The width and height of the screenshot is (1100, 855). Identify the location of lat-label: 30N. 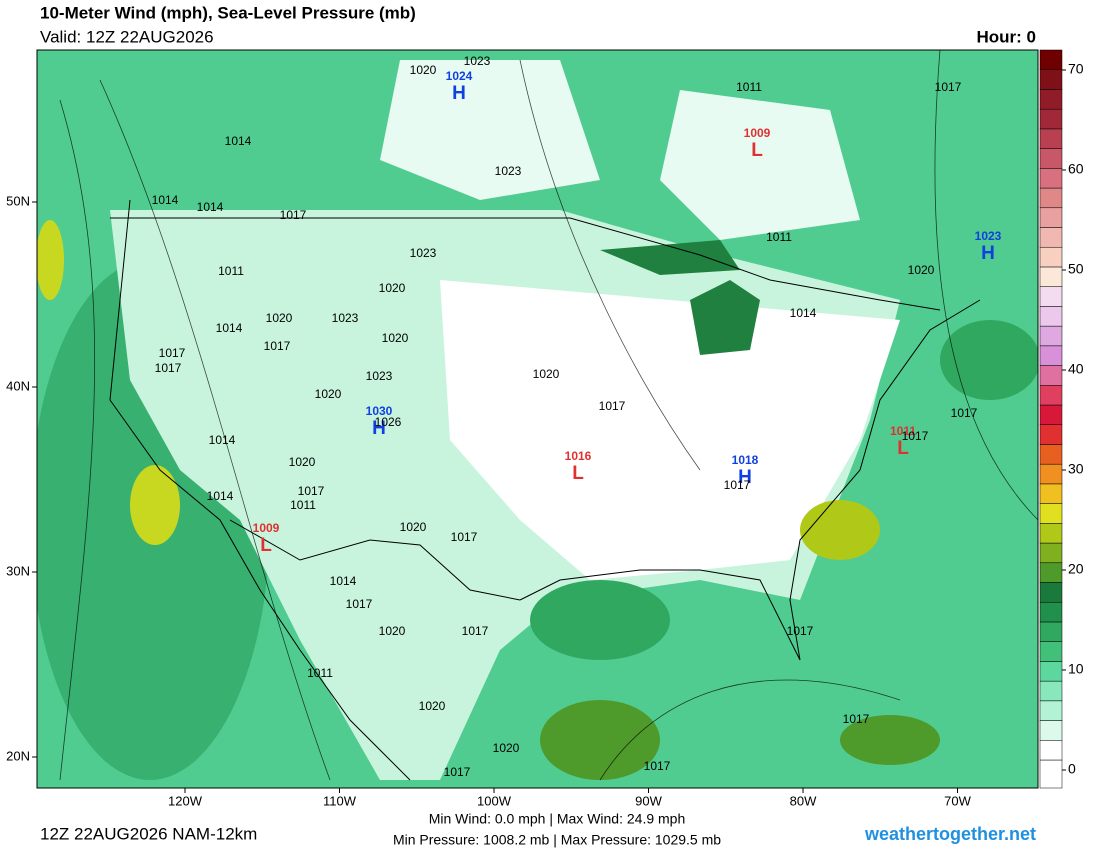
(18, 570).